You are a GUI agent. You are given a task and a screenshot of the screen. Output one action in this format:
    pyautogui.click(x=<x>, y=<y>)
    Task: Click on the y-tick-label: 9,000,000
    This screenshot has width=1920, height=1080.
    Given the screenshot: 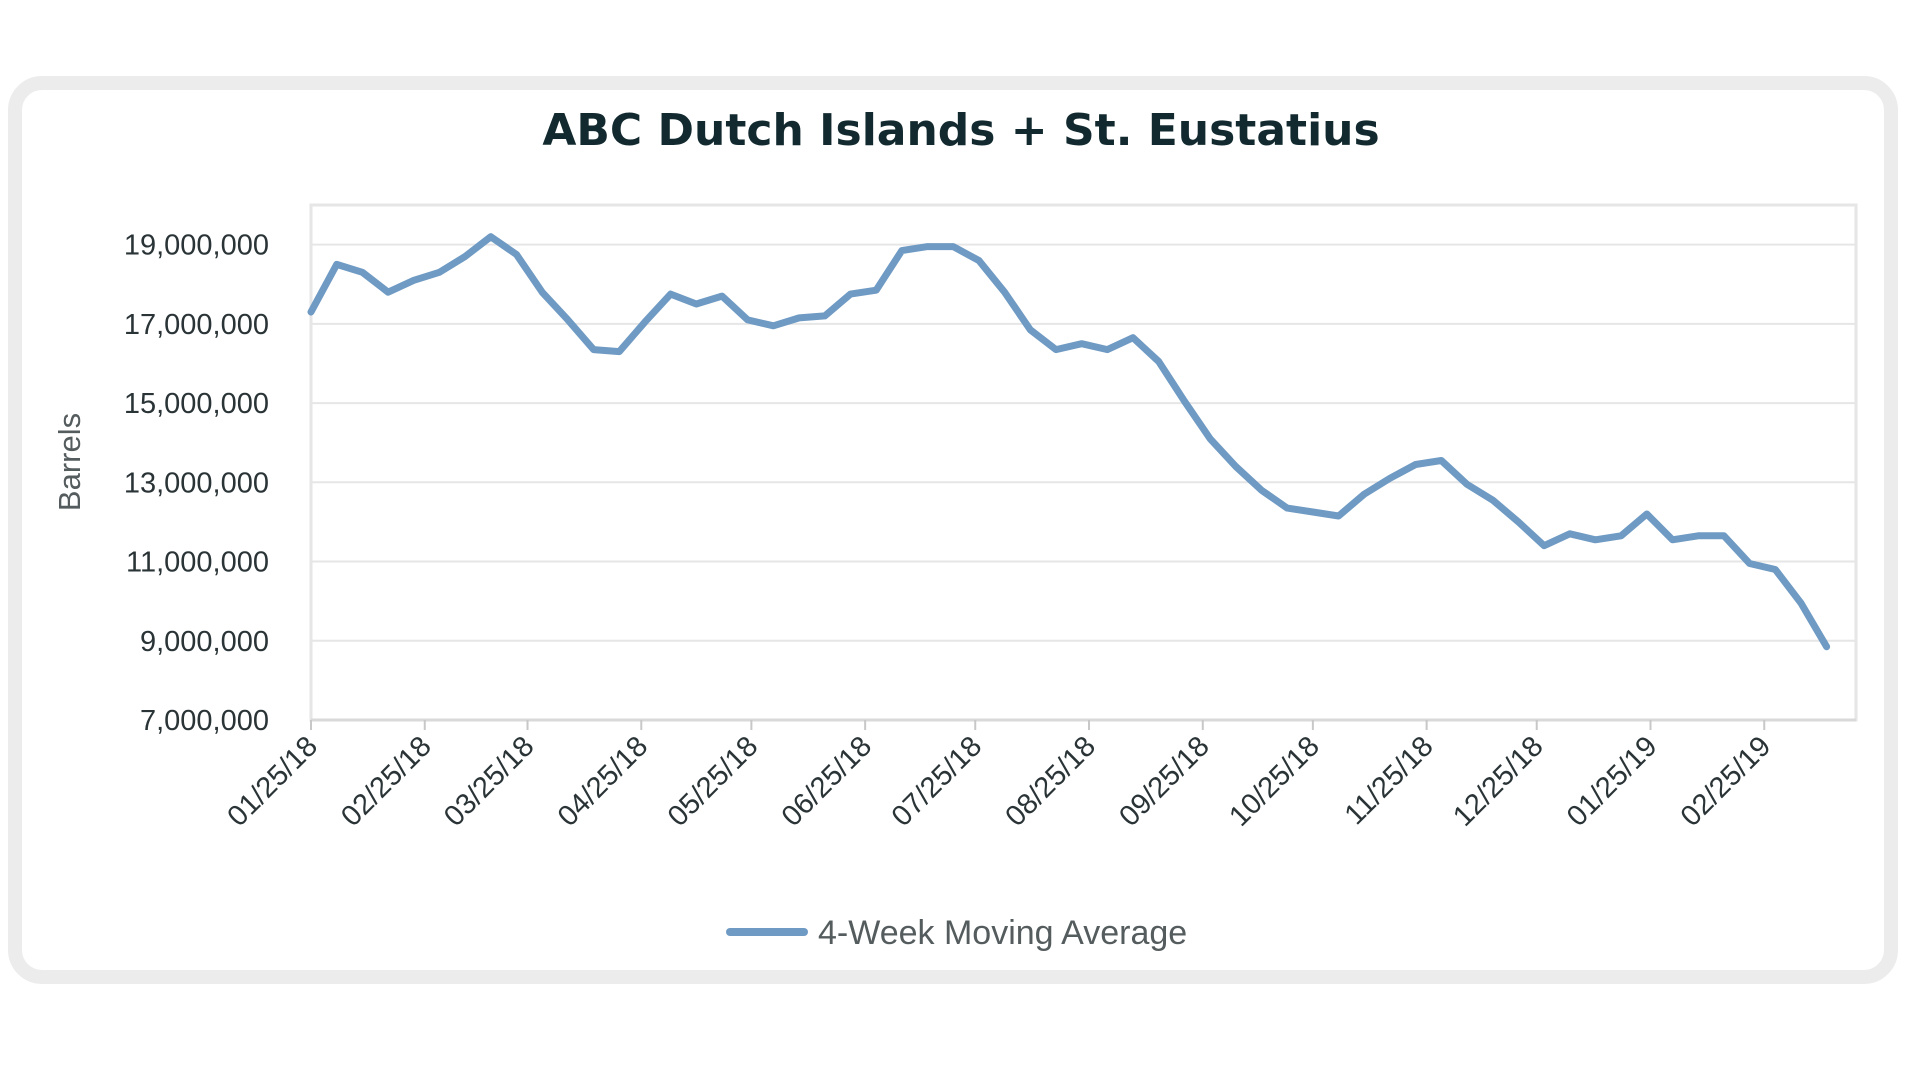 What is the action you would take?
    pyautogui.click(x=204, y=642)
    